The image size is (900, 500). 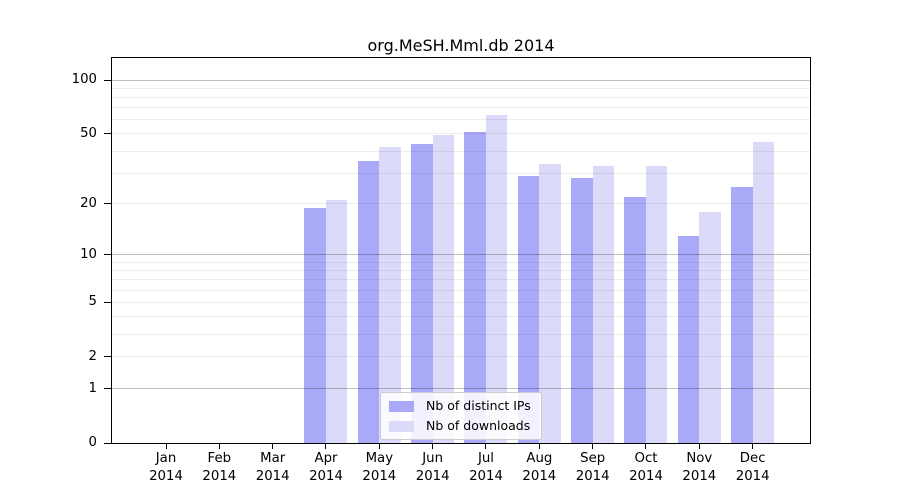 I want to click on y-tick-label: 10, so click(x=88, y=254).